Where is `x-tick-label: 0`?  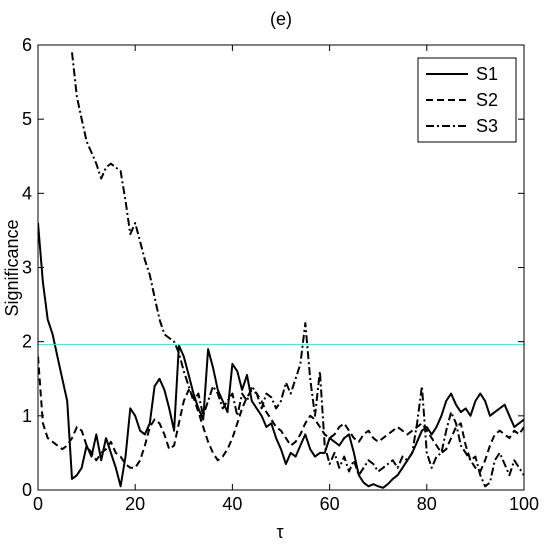 x-tick-label: 0 is located at coordinates (38, 504).